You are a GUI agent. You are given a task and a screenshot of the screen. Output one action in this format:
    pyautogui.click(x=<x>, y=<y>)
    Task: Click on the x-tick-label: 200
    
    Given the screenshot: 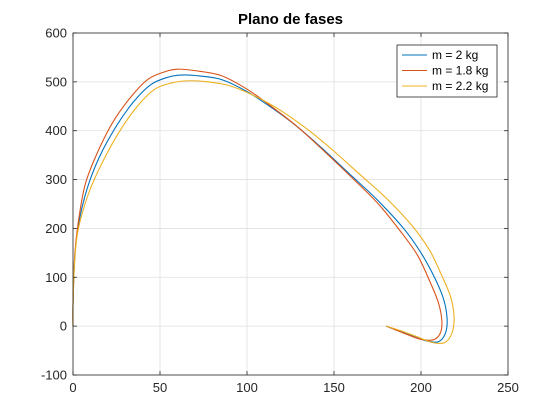 What is the action you would take?
    pyautogui.click(x=421, y=387)
    